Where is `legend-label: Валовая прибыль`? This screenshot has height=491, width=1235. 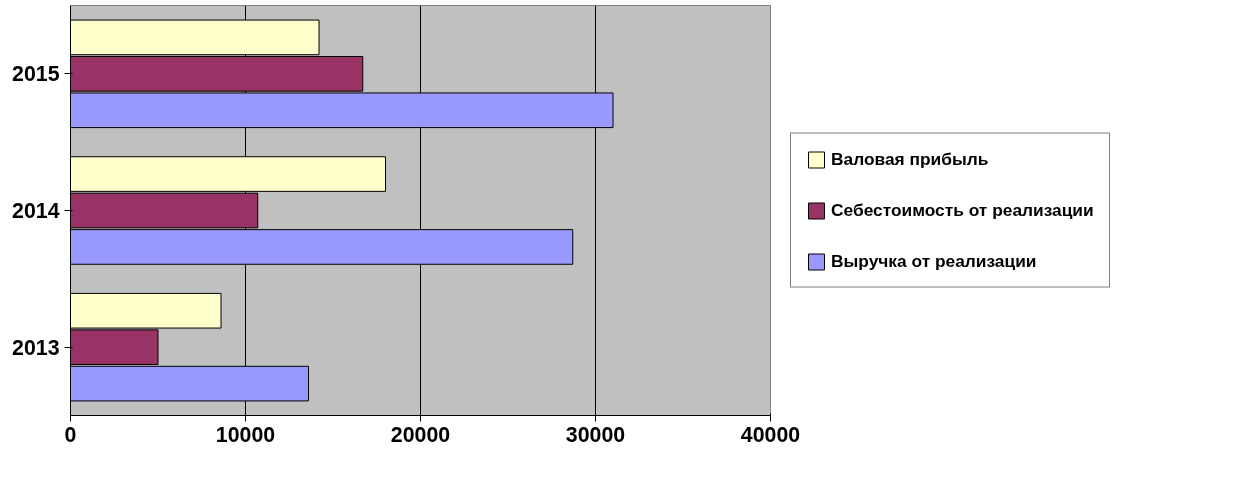 legend-label: Валовая прибыль is located at coordinates (910, 159).